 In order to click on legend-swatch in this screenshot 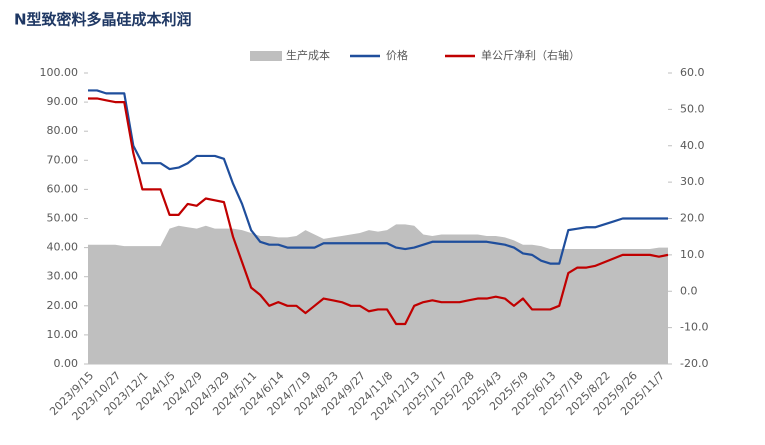, I will do `click(266, 56)`.